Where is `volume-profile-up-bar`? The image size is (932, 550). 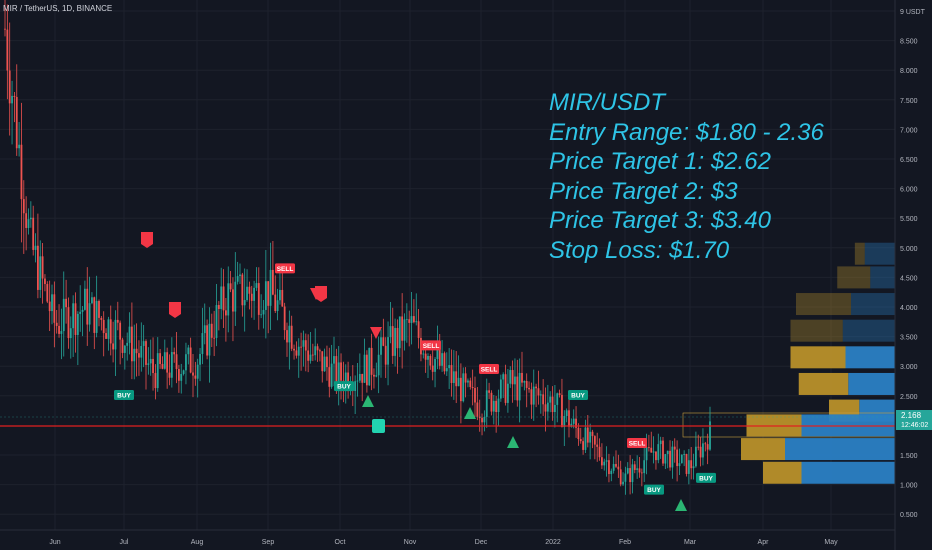 volume-profile-up-bar is located at coordinates (823, 304).